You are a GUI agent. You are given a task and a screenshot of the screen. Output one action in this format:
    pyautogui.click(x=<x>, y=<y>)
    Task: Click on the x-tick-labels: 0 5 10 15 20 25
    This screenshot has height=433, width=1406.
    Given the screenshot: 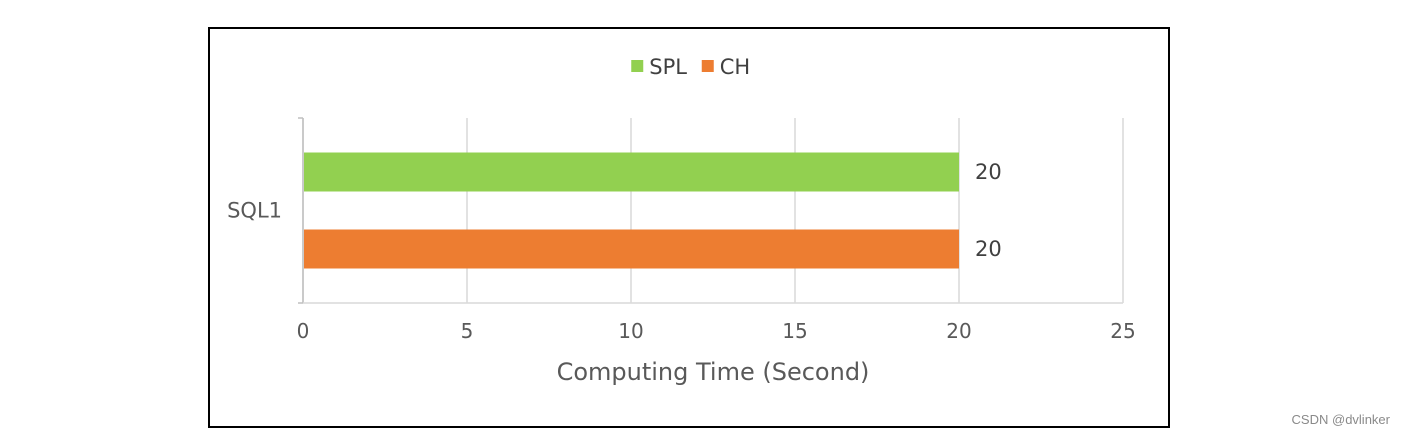 What is the action you would take?
    pyautogui.click(x=716, y=331)
    